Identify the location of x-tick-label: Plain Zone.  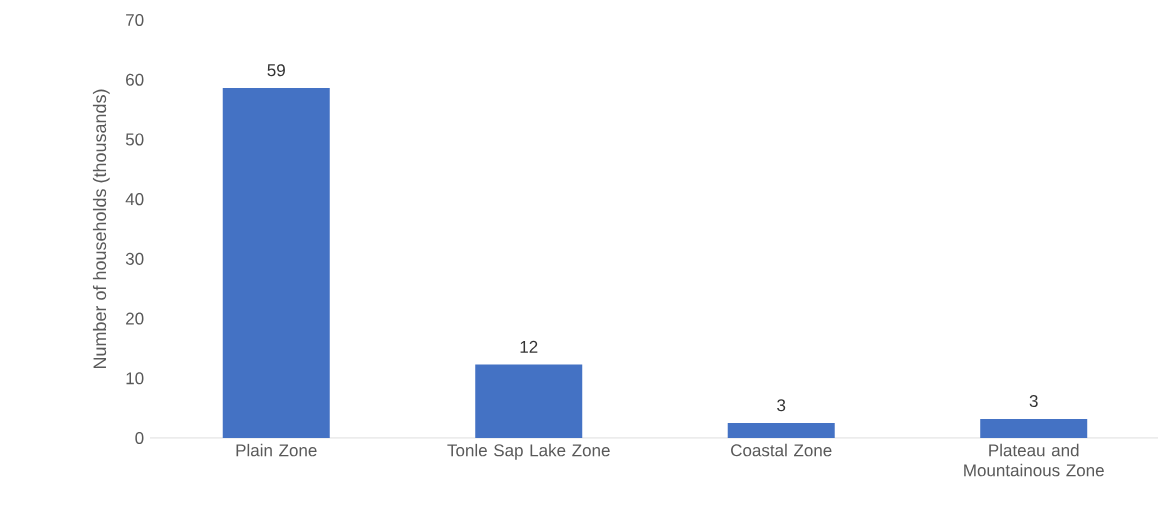
(276, 450).